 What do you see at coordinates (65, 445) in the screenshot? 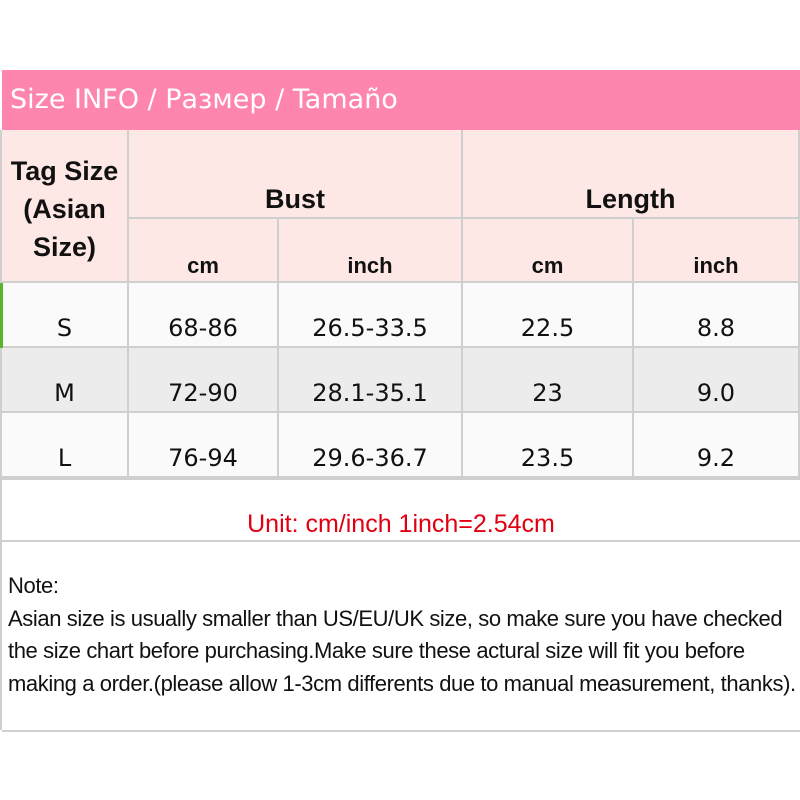
I see `table-cell-size: L` at bounding box center [65, 445].